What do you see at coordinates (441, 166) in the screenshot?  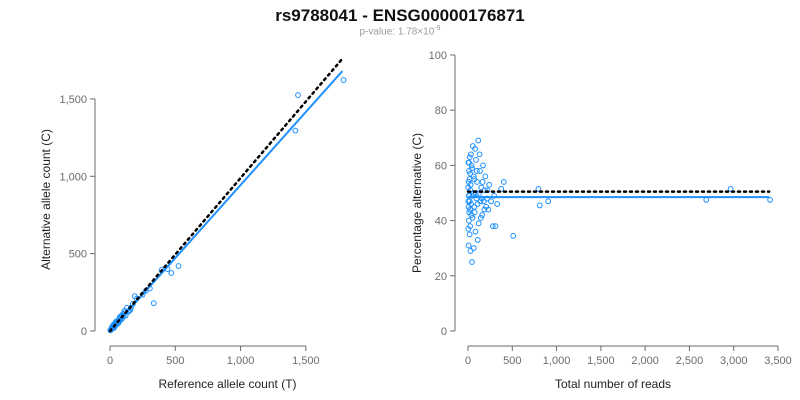 I see `right-plot-y-tick-label: 60` at bounding box center [441, 166].